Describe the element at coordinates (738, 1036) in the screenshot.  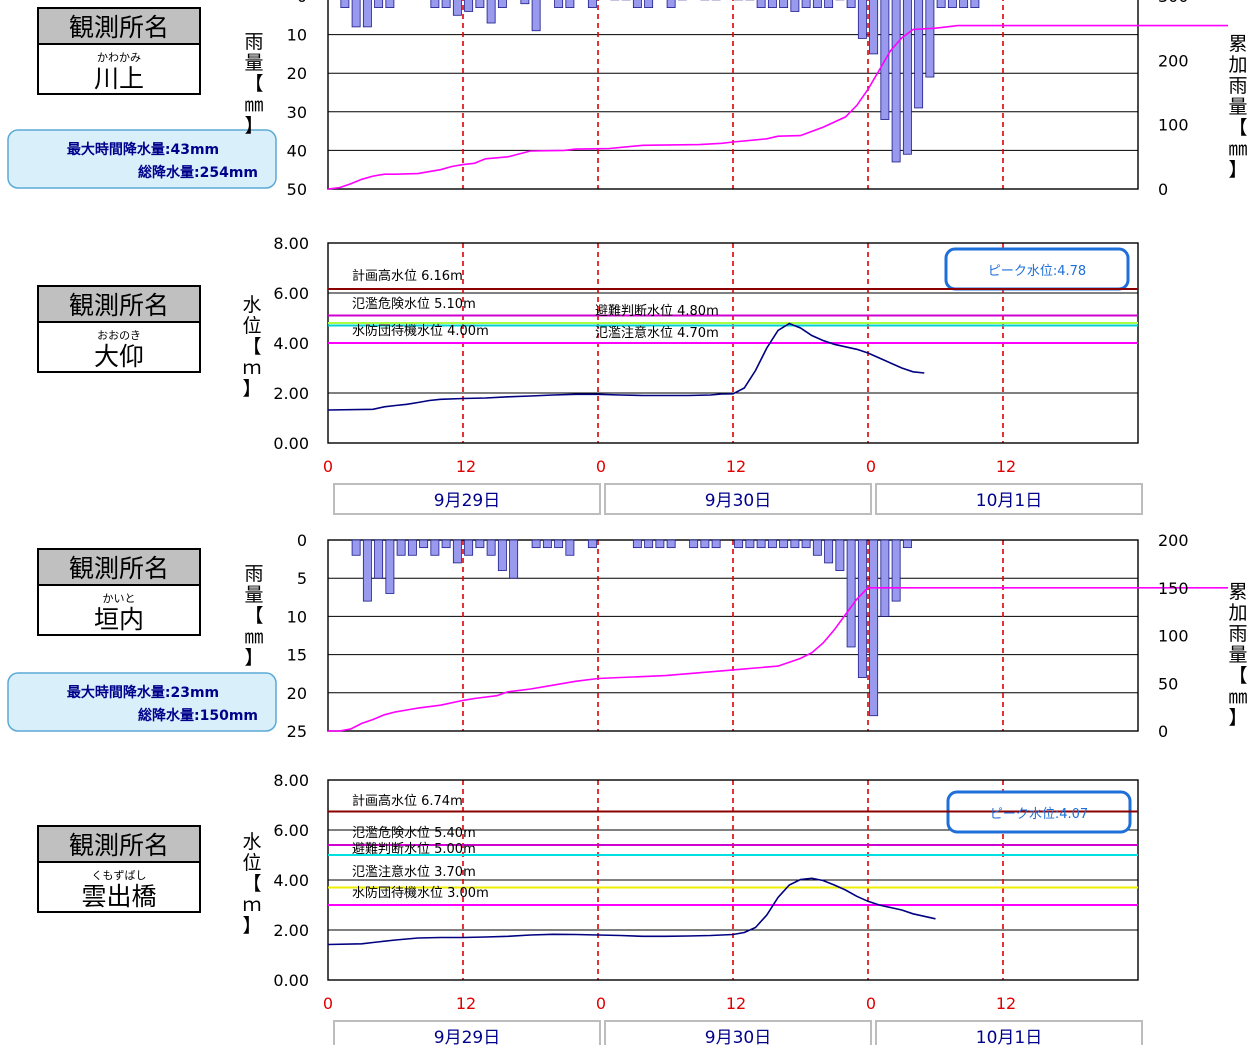
I see `date-label: 9月30日` at that location.